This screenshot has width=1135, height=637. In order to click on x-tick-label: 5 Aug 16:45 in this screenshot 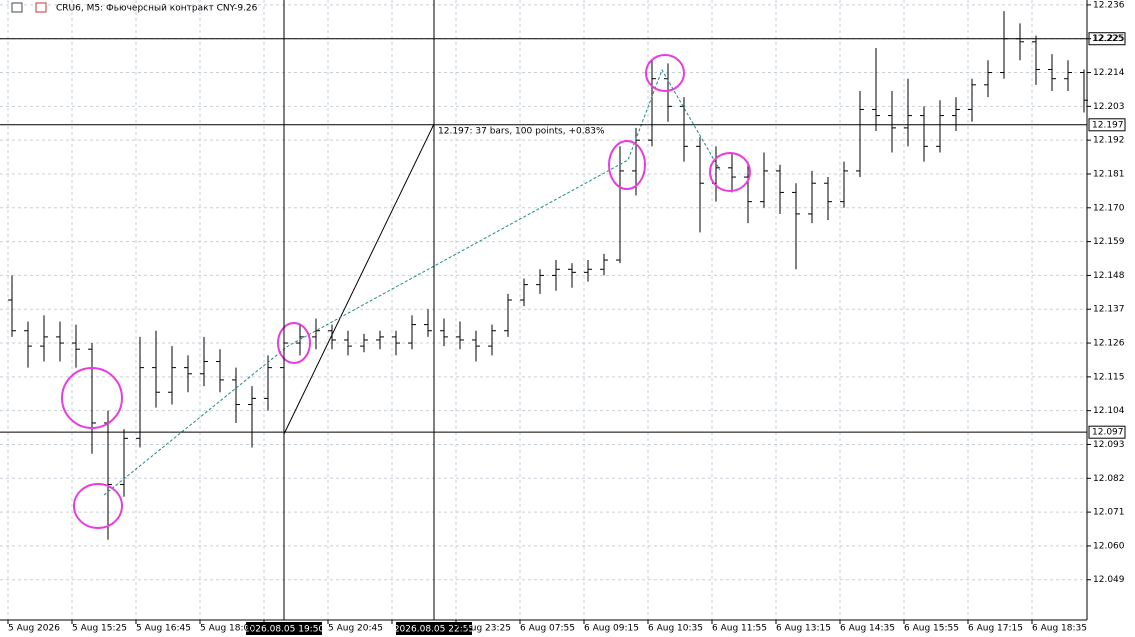, I will do `click(163, 629)`.